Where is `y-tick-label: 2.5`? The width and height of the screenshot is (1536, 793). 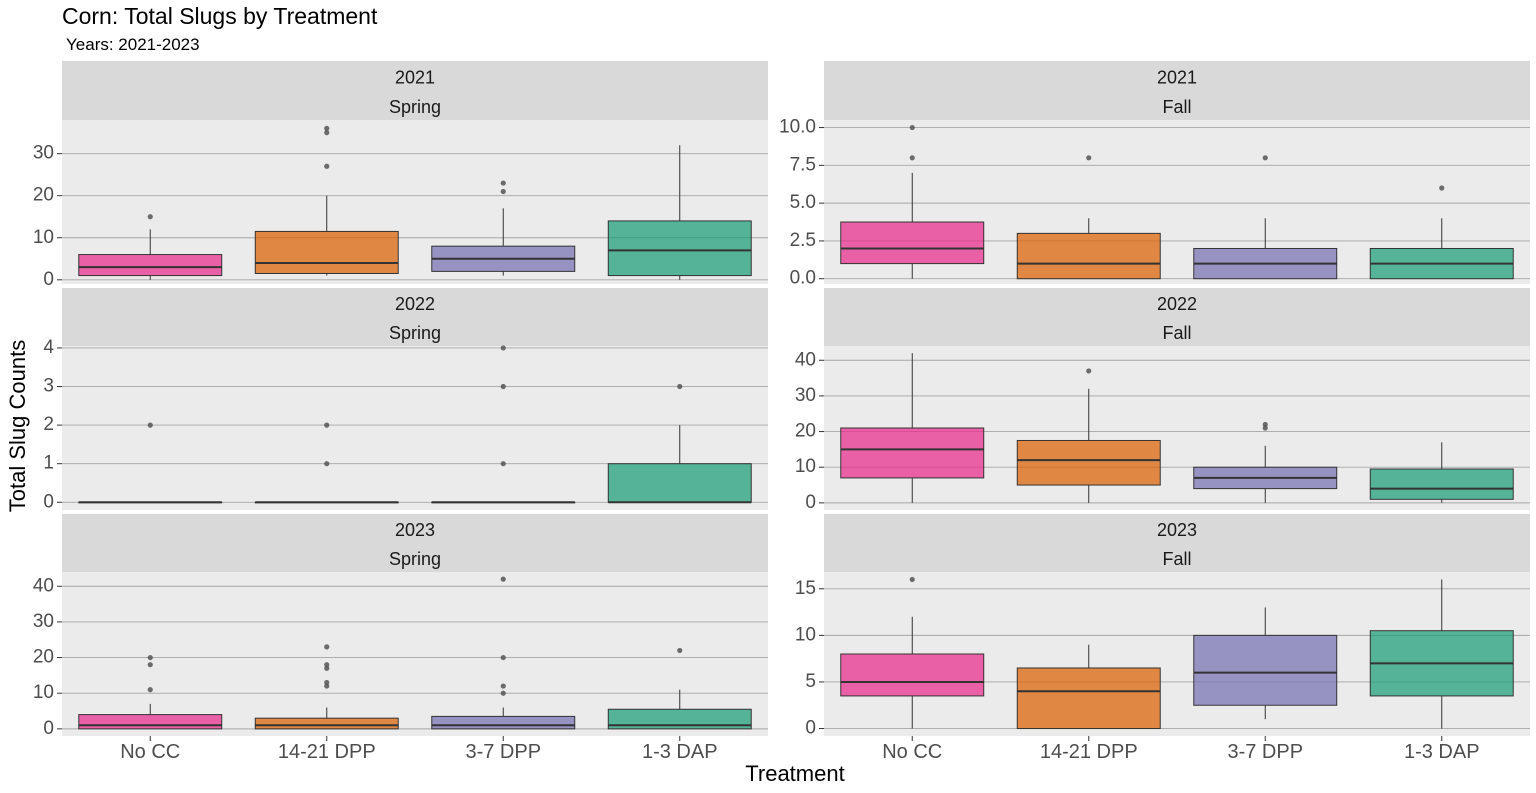 y-tick-label: 2.5 is located at coordinates (803, 240).